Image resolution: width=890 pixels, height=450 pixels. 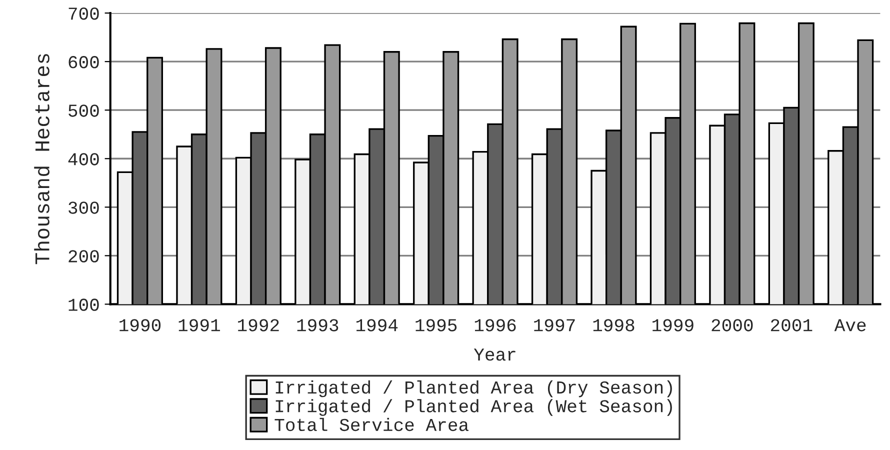 What do you see at coordinates (377, 325) in the screenshot?
I see `x-tick-label: 1994` at bounding box center [377, 325].